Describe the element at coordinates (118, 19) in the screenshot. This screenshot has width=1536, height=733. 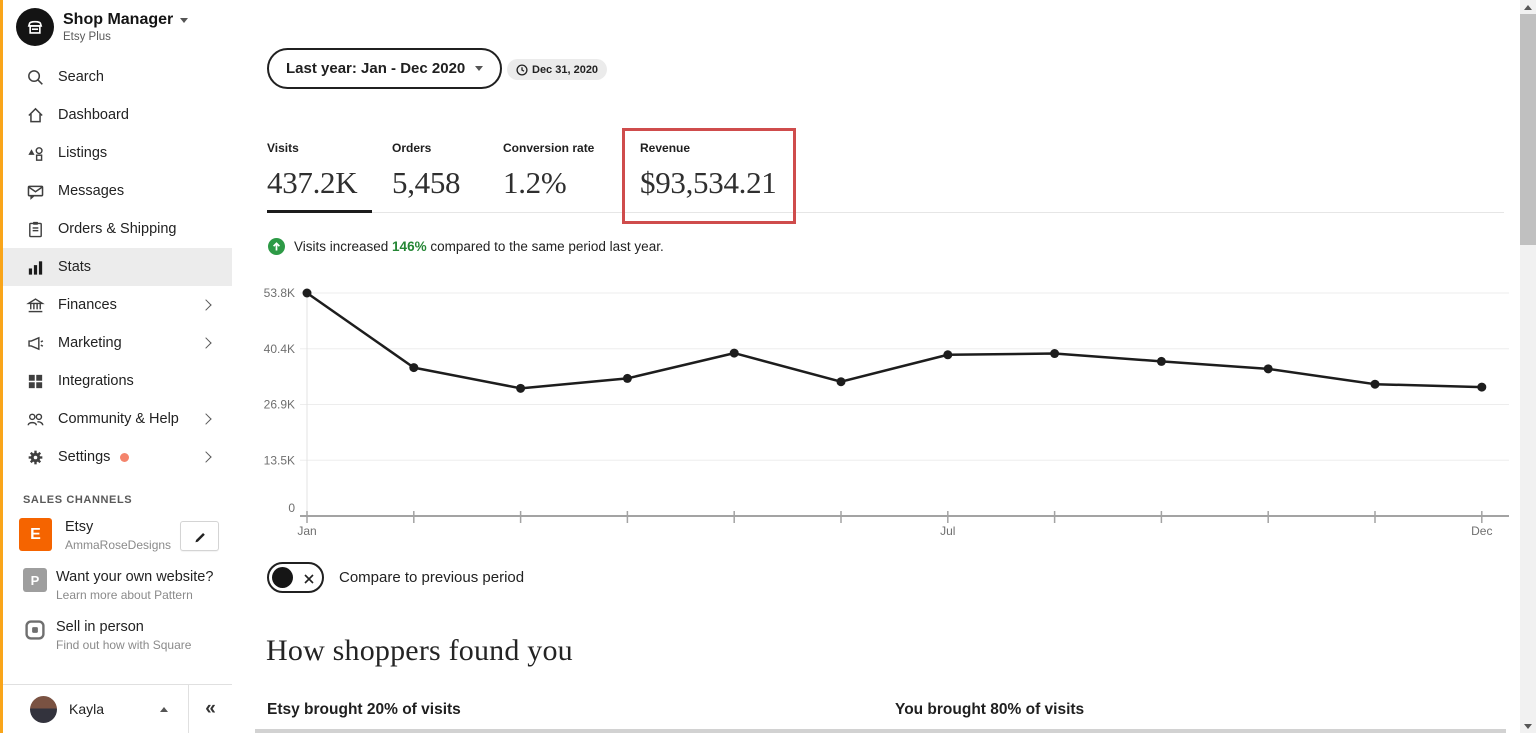
I see `app-title: Shop Manager` at that location.